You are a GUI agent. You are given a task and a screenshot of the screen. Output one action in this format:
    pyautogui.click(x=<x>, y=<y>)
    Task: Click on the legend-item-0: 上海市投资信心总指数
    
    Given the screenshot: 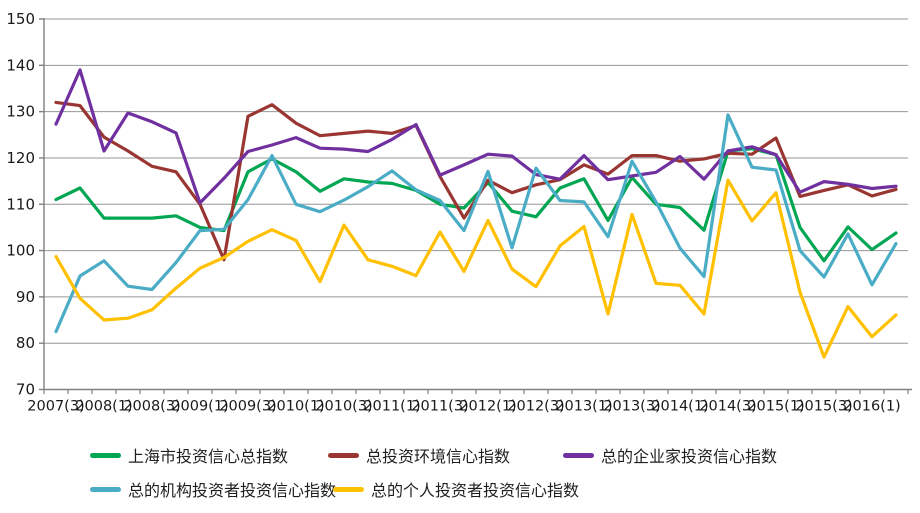 What is the action you would take?
    pyautogui.click(x=189, y=455)
    